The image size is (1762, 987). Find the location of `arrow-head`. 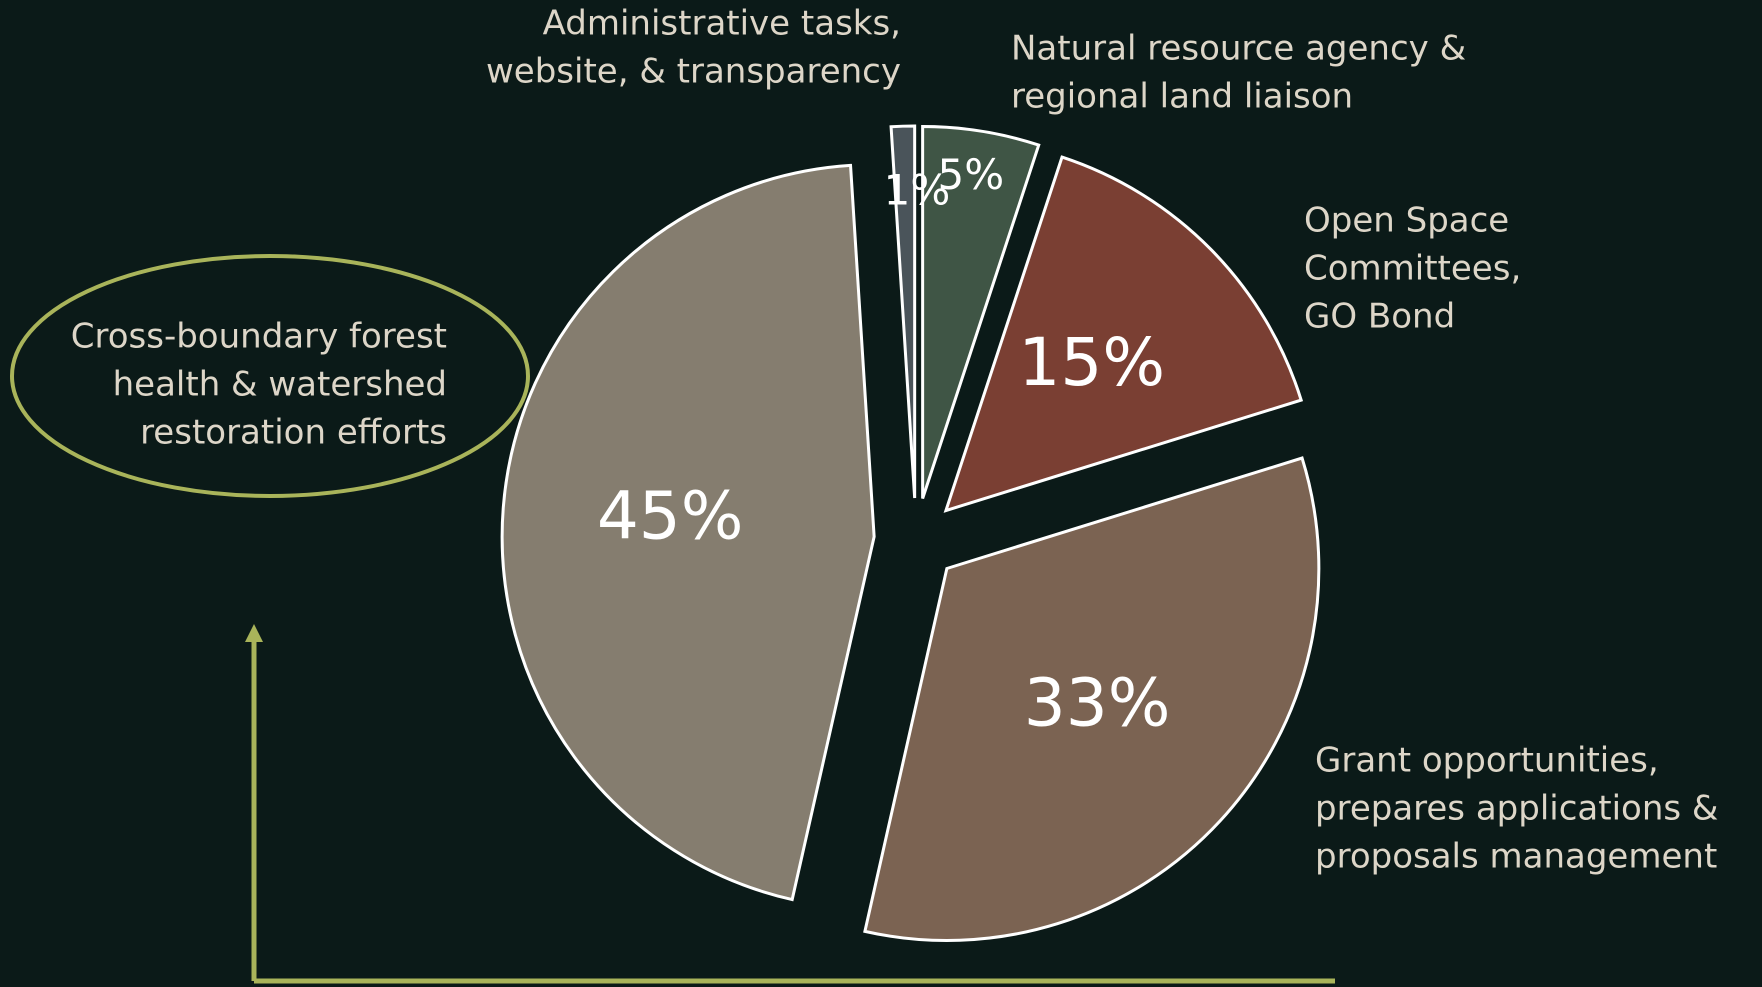

arrow-head is located at coordinates (254, 633).